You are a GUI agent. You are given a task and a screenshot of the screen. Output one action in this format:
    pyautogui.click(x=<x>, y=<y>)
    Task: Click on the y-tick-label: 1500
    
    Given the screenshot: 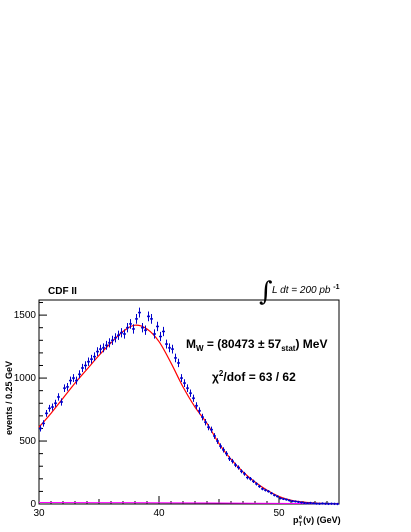 What is the action you would take?
    pyautogui.click(x=25, y=315)
    